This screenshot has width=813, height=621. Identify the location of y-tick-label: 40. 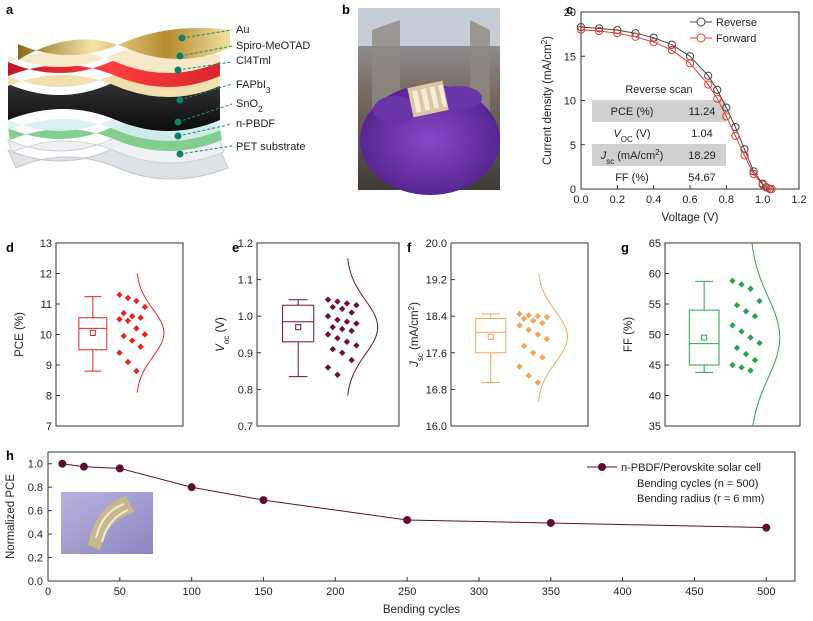
(655, 397).